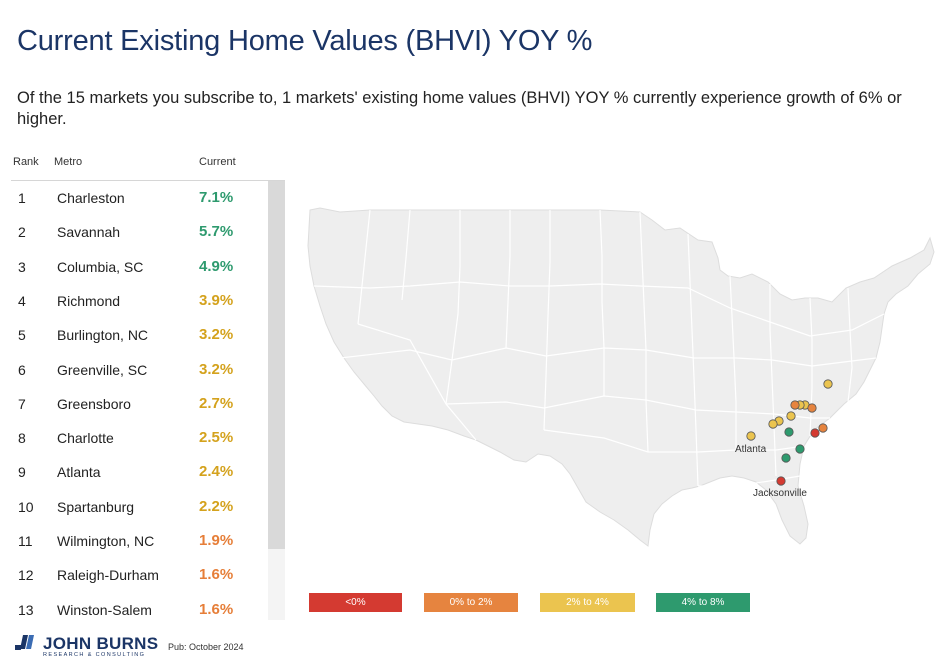 The width and height of the screenshot is (951, 668). What do you see at coordinates (26, 575) in the screenshot?
I see `row-rank: 12` at bounding box center [26, 575].